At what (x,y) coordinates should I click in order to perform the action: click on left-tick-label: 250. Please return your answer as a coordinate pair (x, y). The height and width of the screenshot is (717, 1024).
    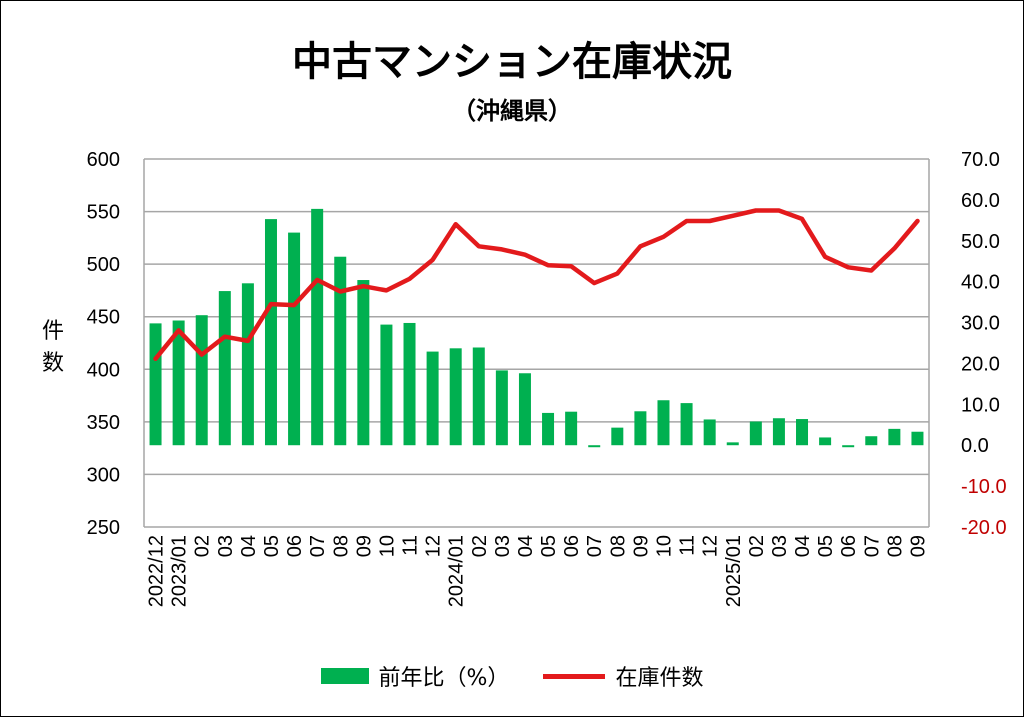
    Looking at the image, I should click on (103, 528).